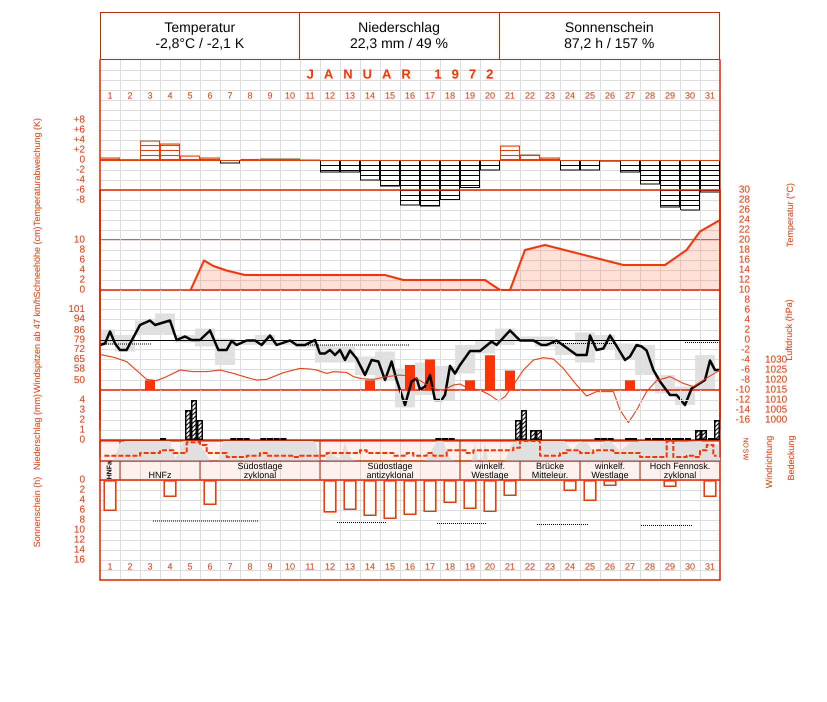 The height and width of the screenshot is (702, 827). Describe the element at coordinates (390, 470) in the screenshot. I see `band-label: Südostlage antizyklonal` at that location.